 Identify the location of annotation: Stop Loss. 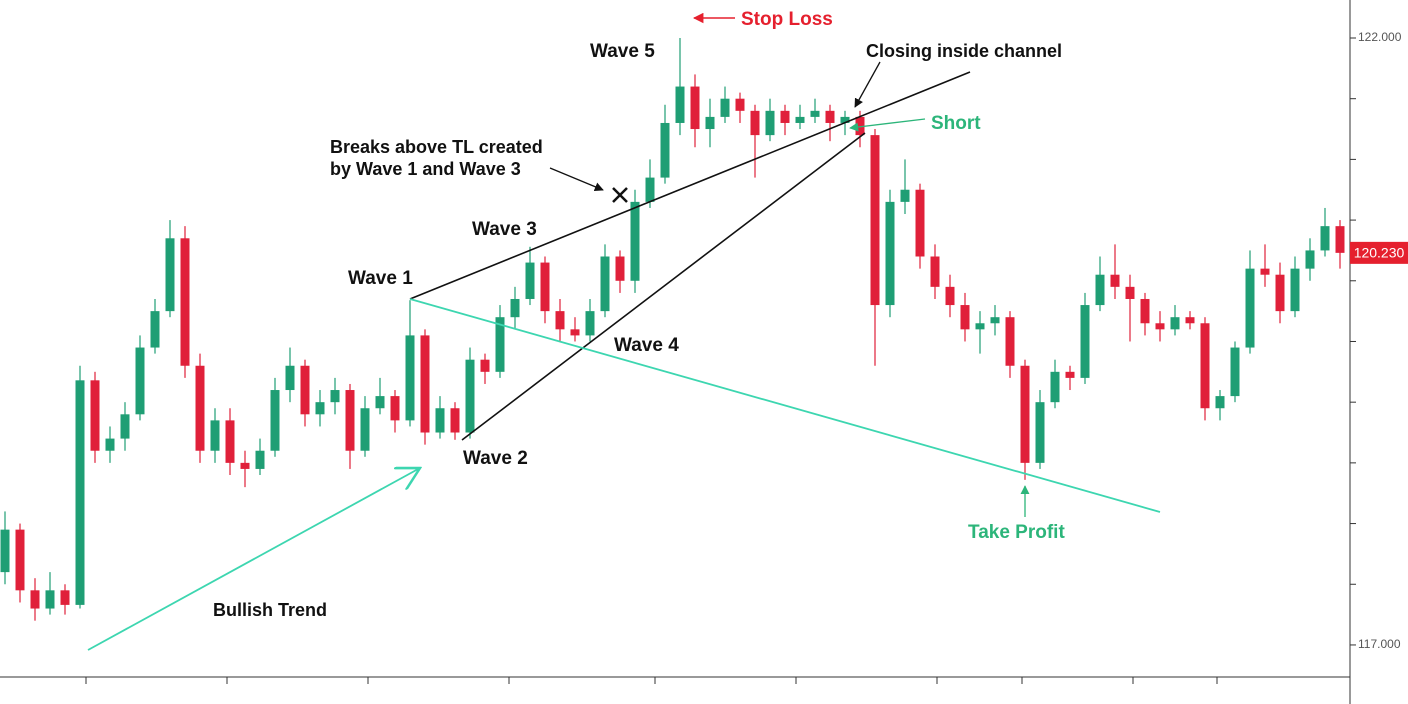
(787, 19).